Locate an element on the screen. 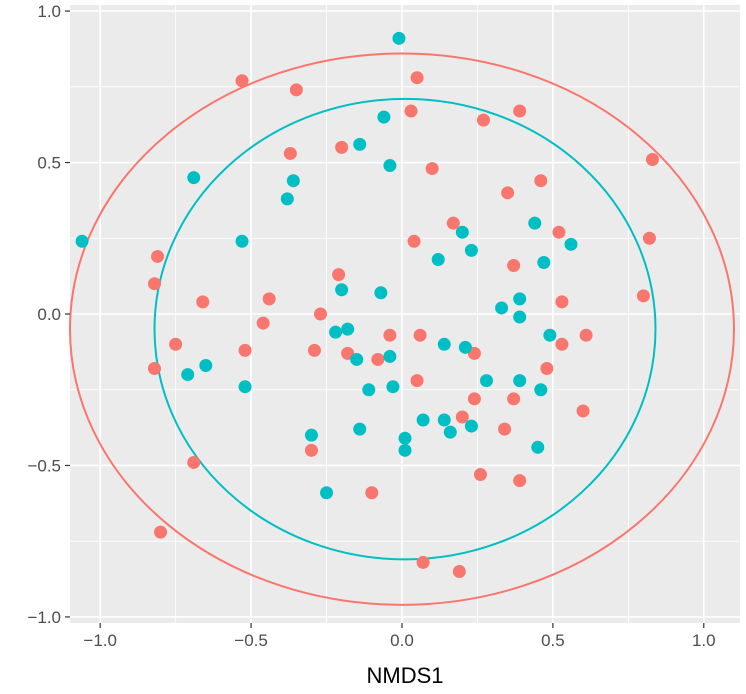 The height and width of the screenshot is (694, 746). y-tick-label: 0.0 is located at coordinates (49, 314).